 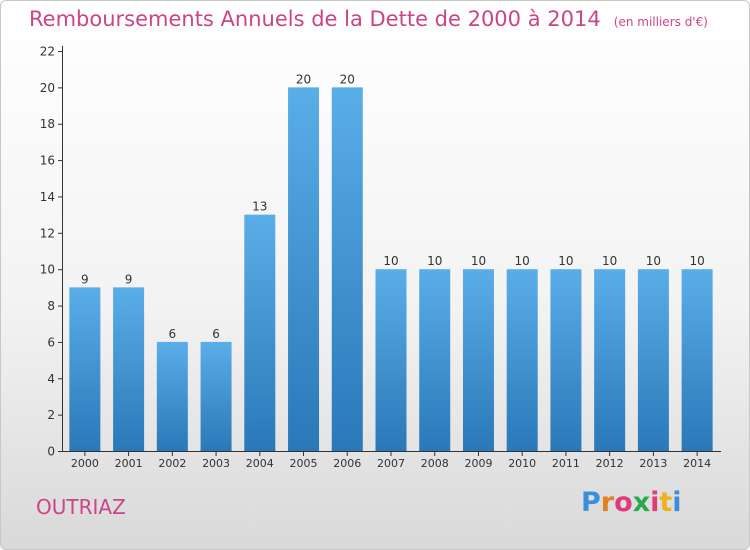 What do you see at coordinates (129, 369) in the screenshot?
I see `bar-2001` at bounding box center [129, 369].